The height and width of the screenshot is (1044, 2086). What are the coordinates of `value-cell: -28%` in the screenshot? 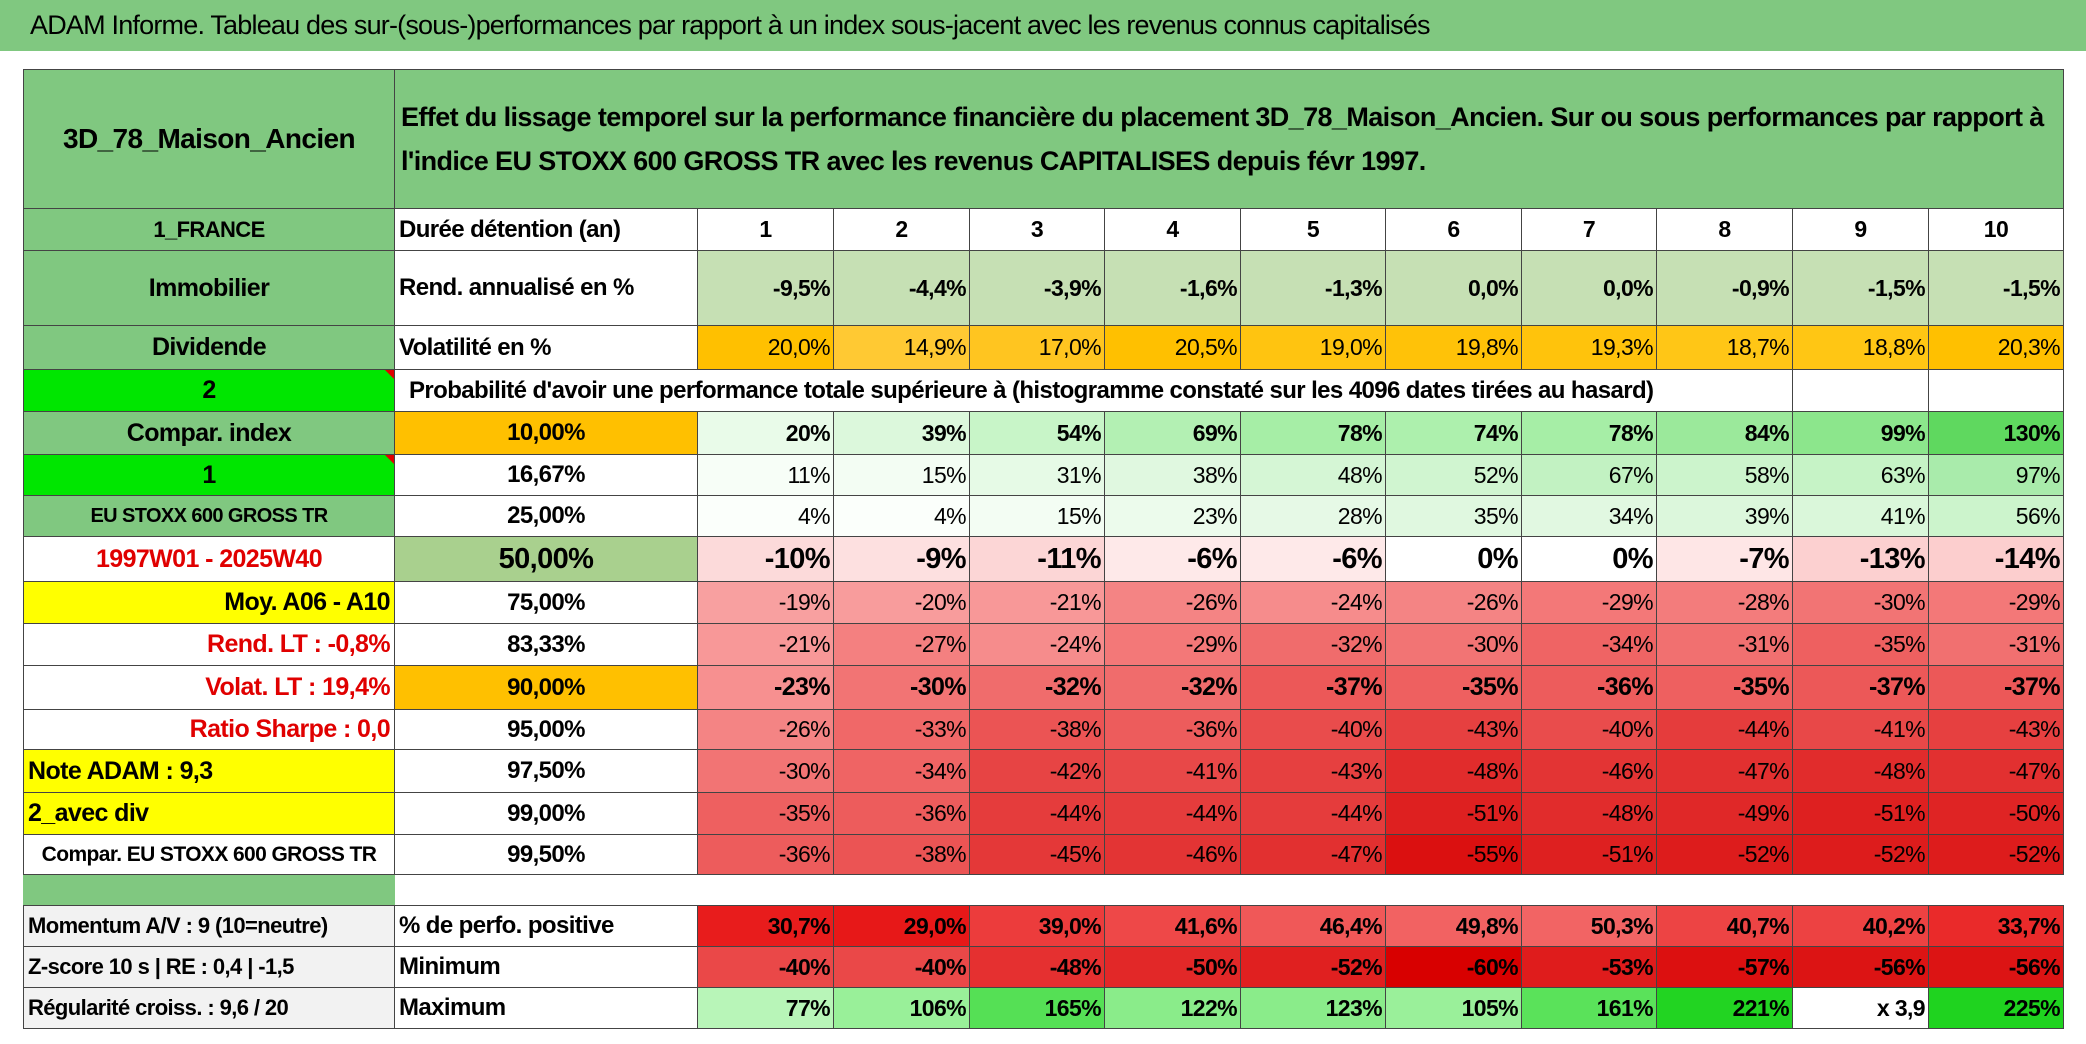 It's located at (1724, 602).